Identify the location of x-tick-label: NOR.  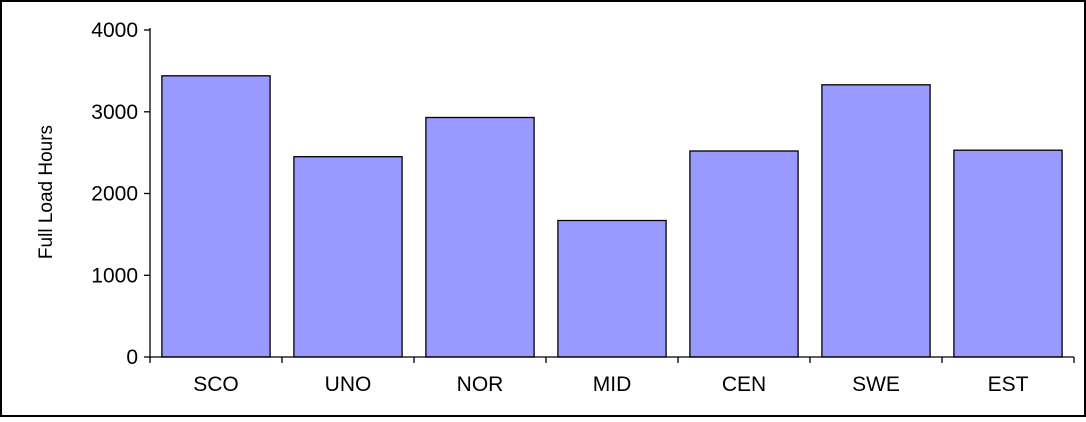
(480, 384).